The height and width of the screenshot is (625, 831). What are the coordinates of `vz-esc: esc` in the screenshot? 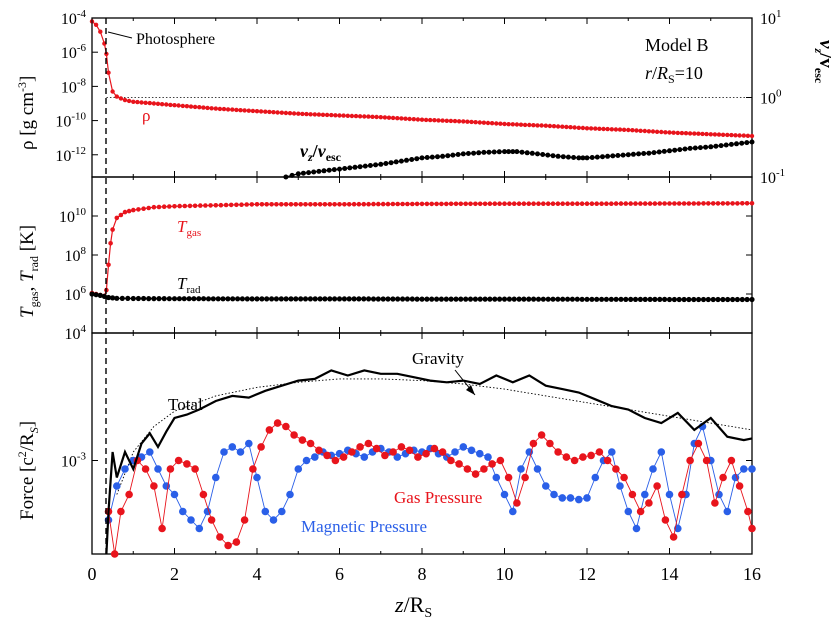 It's located at (334, 157).